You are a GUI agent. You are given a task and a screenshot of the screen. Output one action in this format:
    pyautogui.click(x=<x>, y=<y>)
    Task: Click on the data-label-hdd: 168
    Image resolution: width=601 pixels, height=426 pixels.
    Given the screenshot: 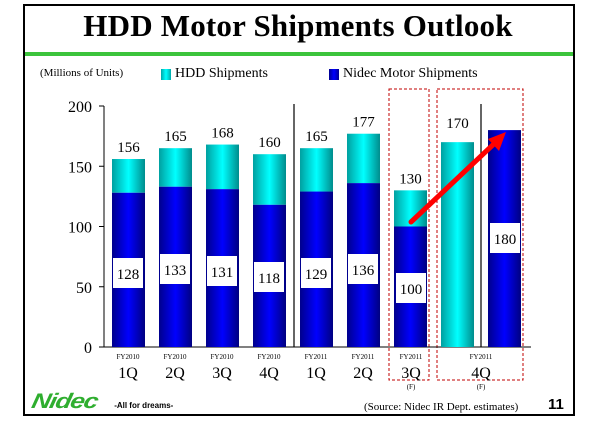 What is the action you would take?
    pyautogui.click(x=222, y=134)
    